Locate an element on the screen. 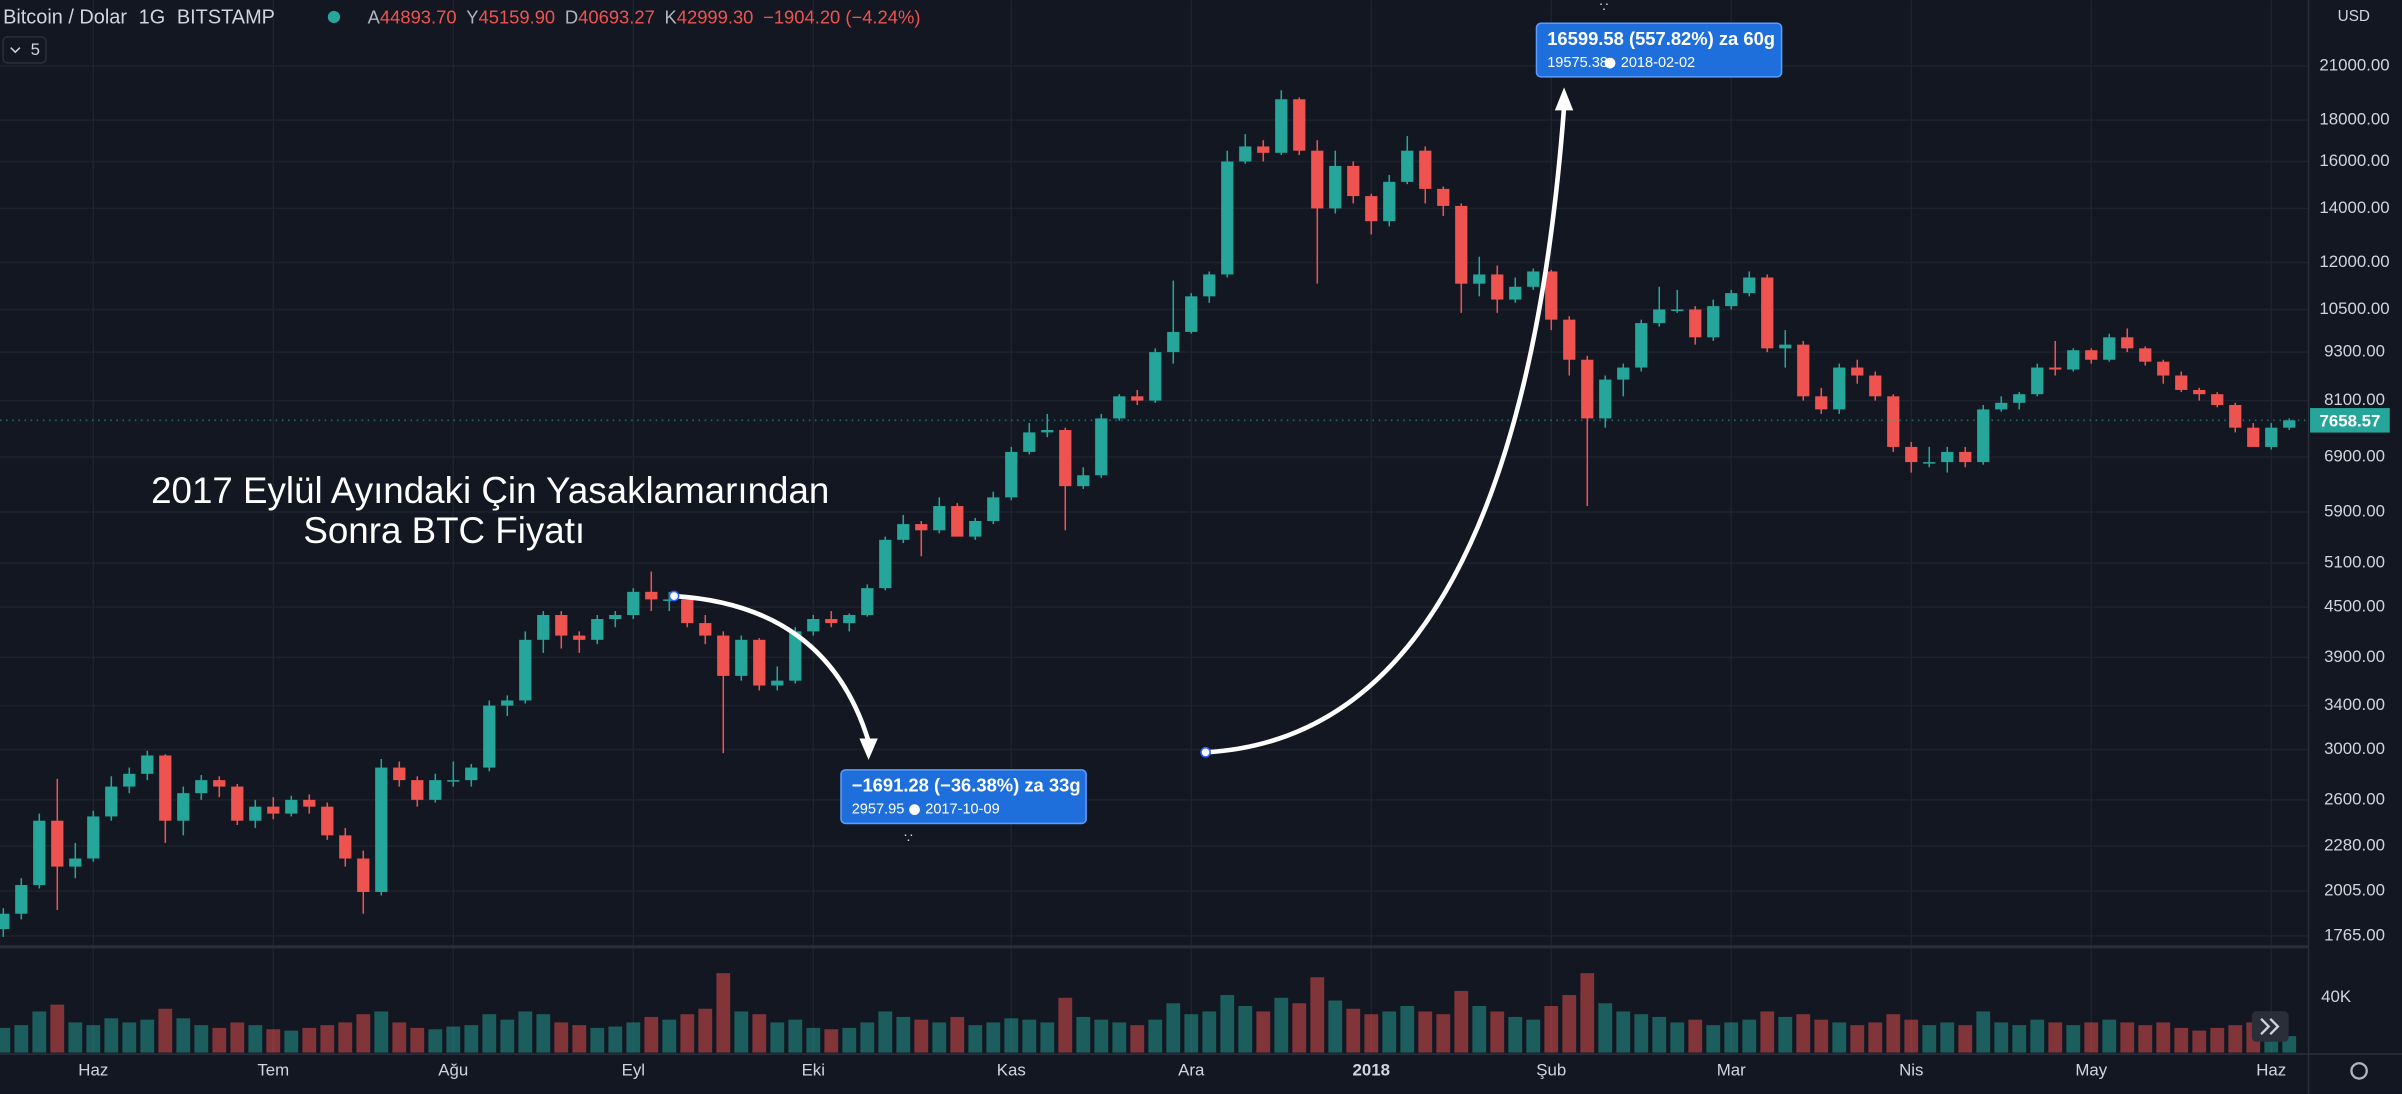 Image resolution: width=2402 pixels, height=1094 pixels. y-tick-label: 10500.00 is located at coordinates (2354, 308).